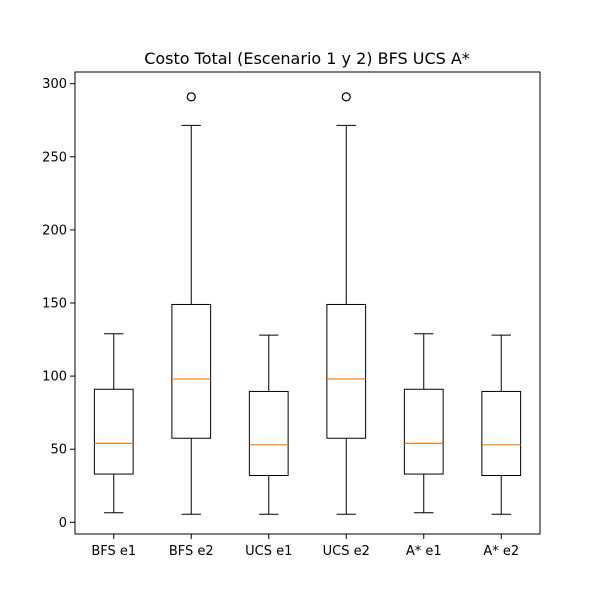 Image resolution: width=600 pixels, height=605 pixels. Describe the element at coordinates (54, 304) in the screenshot. I see `y-tick-label: 150` at that location.